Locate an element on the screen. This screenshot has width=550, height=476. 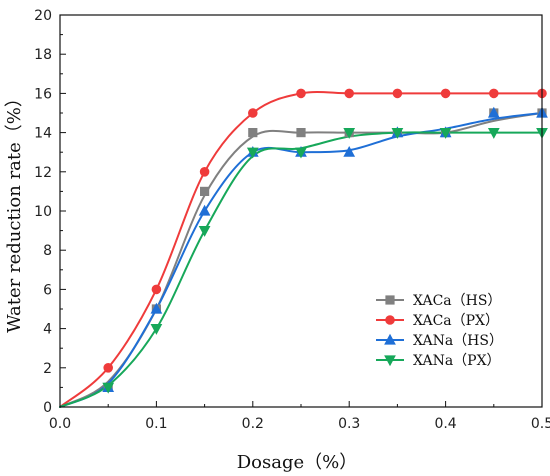
legend-item-2: XANa（HS） is located at coordinates (439, 341).